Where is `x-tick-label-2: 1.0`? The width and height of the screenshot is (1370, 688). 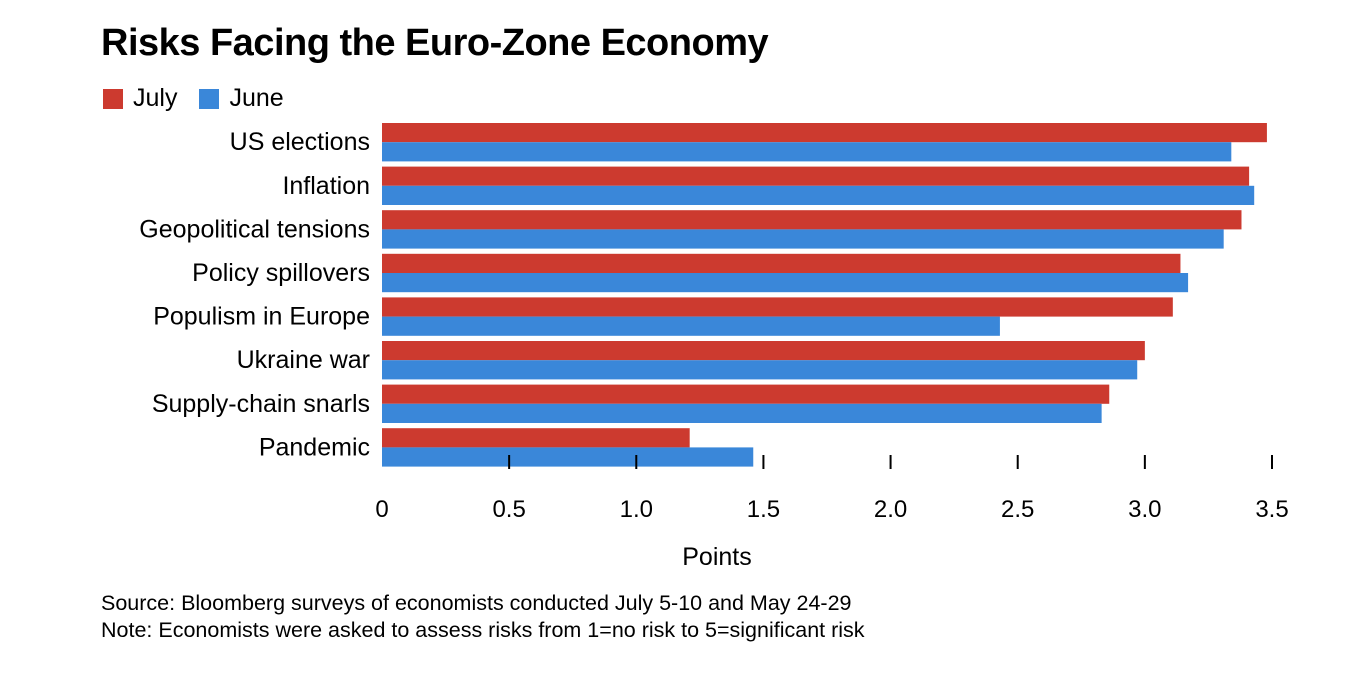
x-tick-label-2: 1.0 is located at coordinates (636, 509).